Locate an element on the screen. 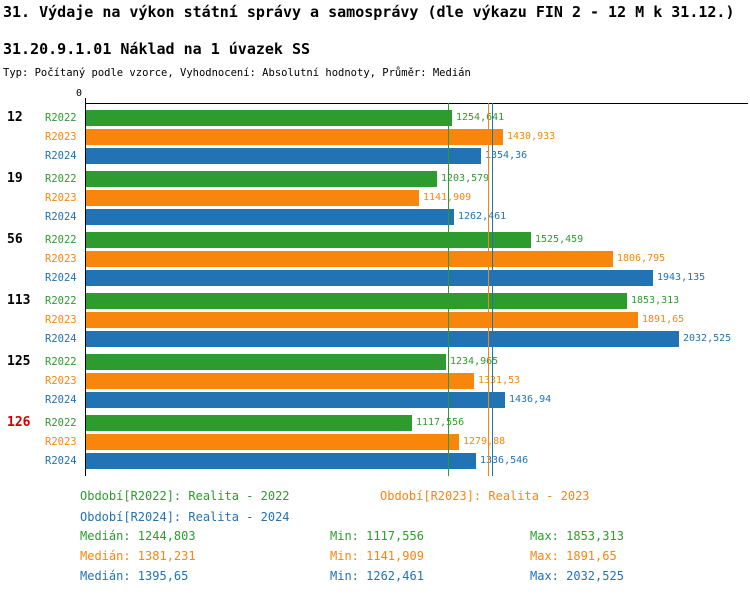 Image resolution: width=750 pixels, height=594 pixels. bar-value-label: 1525,459 is located at coordinates (559, 239).